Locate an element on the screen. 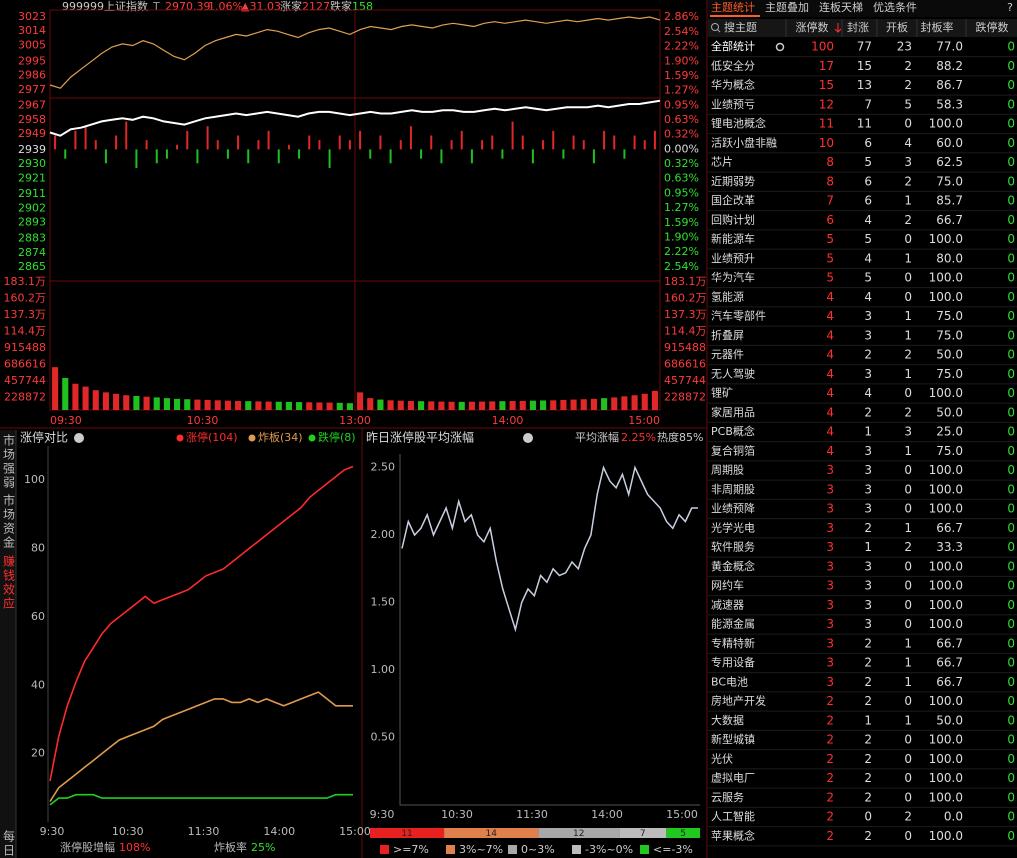 The height and width of the screenshot is (858, 1017). theme-name: 家居用品 is located at coordinates (733, 412).